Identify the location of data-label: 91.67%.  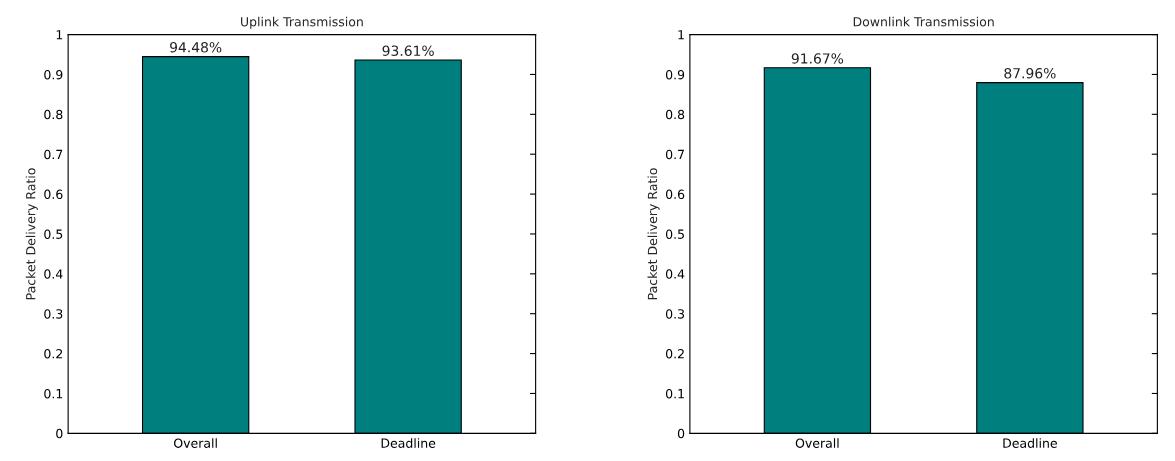
(817, 58).